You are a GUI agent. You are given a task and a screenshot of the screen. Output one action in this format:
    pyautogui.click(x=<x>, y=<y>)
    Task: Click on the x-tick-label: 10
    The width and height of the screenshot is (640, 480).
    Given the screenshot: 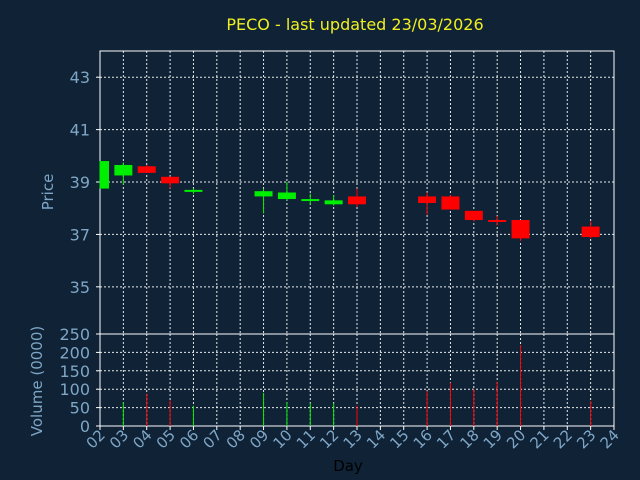 What is the action you would take?
    pyautogui.click(x=283, y=439)
    